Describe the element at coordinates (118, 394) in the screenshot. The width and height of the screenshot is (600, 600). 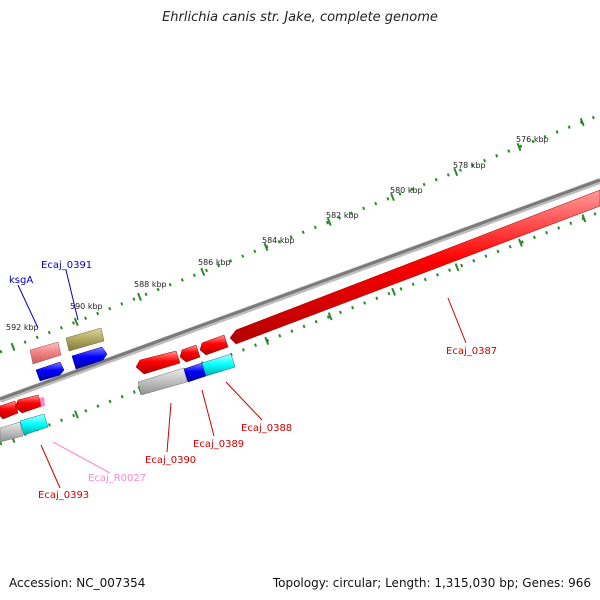
I see `reverse-strand-genes` at that location.